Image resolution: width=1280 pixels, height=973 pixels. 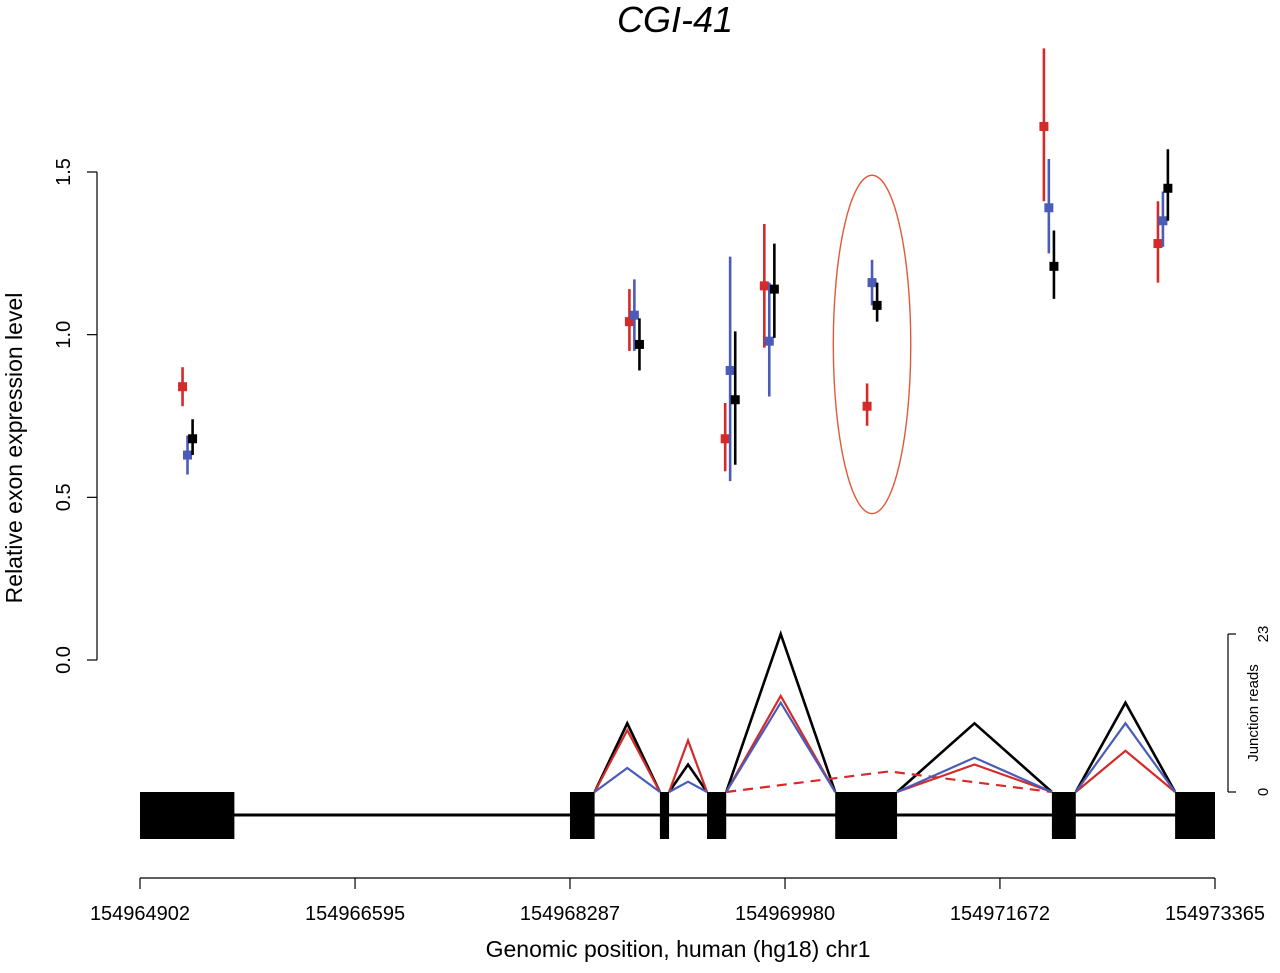 I want to click on x-tick-label: 154966595, so click(x=355, y=914).